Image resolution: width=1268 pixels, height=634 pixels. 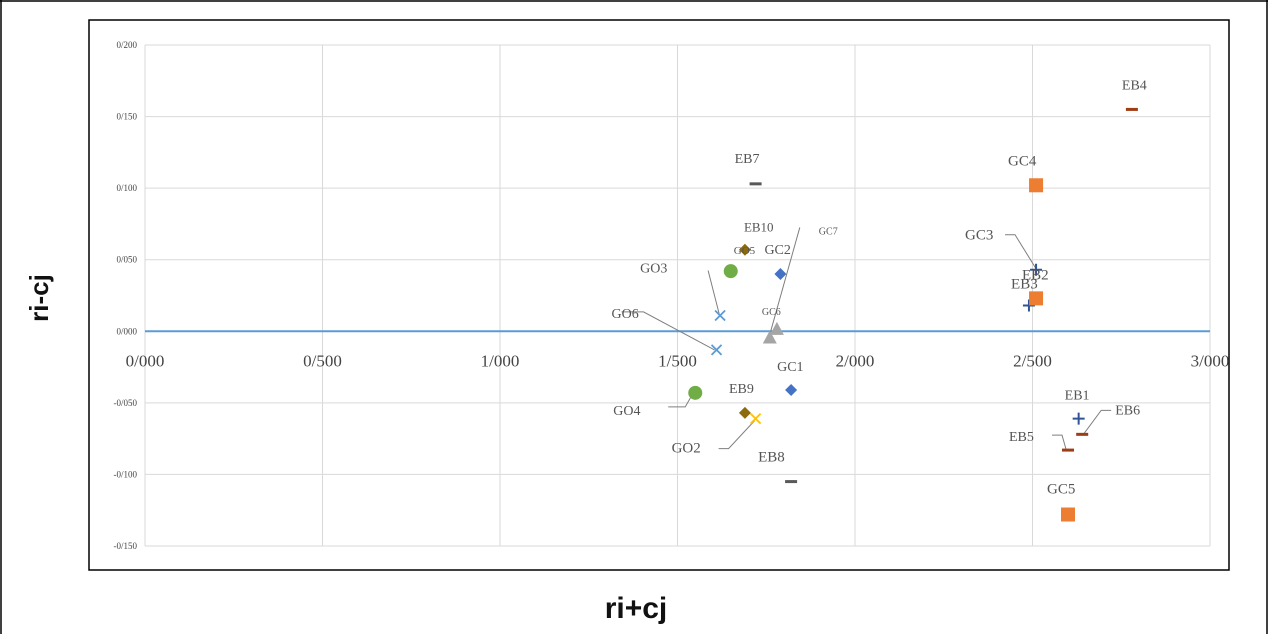 What do you see at coordinates (769, 337) in the screenshot?
I see `point-gc7` at bounding box center [769, 337].